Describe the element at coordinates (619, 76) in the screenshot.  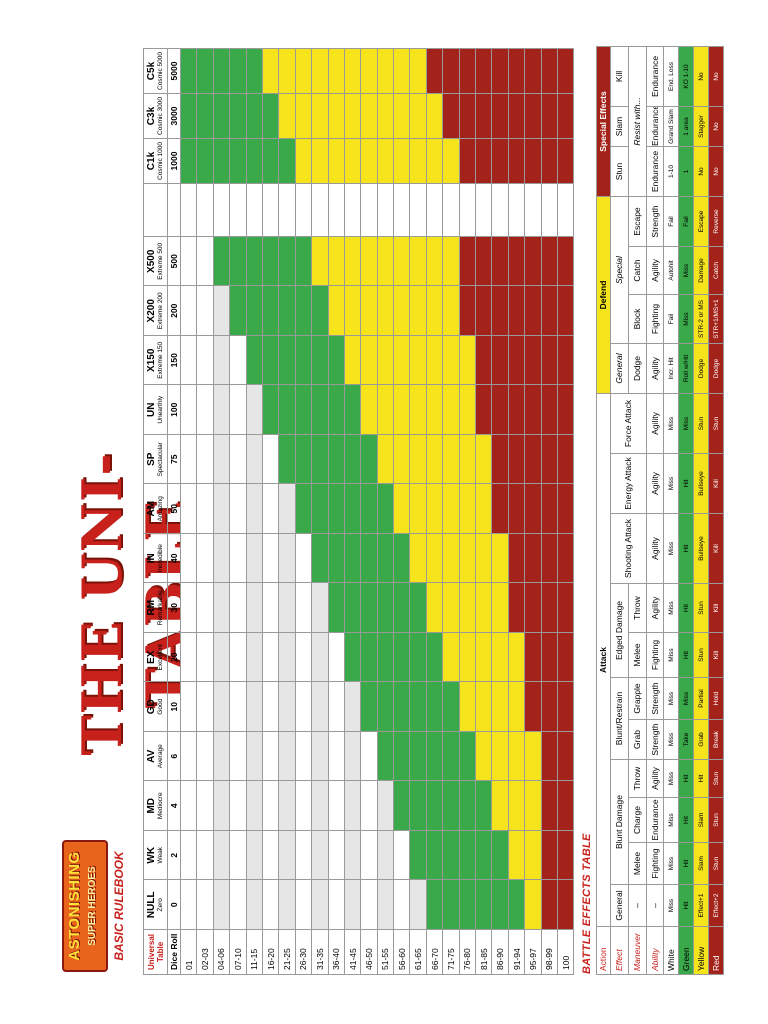
I see `effect-cell: Kill` at that location.